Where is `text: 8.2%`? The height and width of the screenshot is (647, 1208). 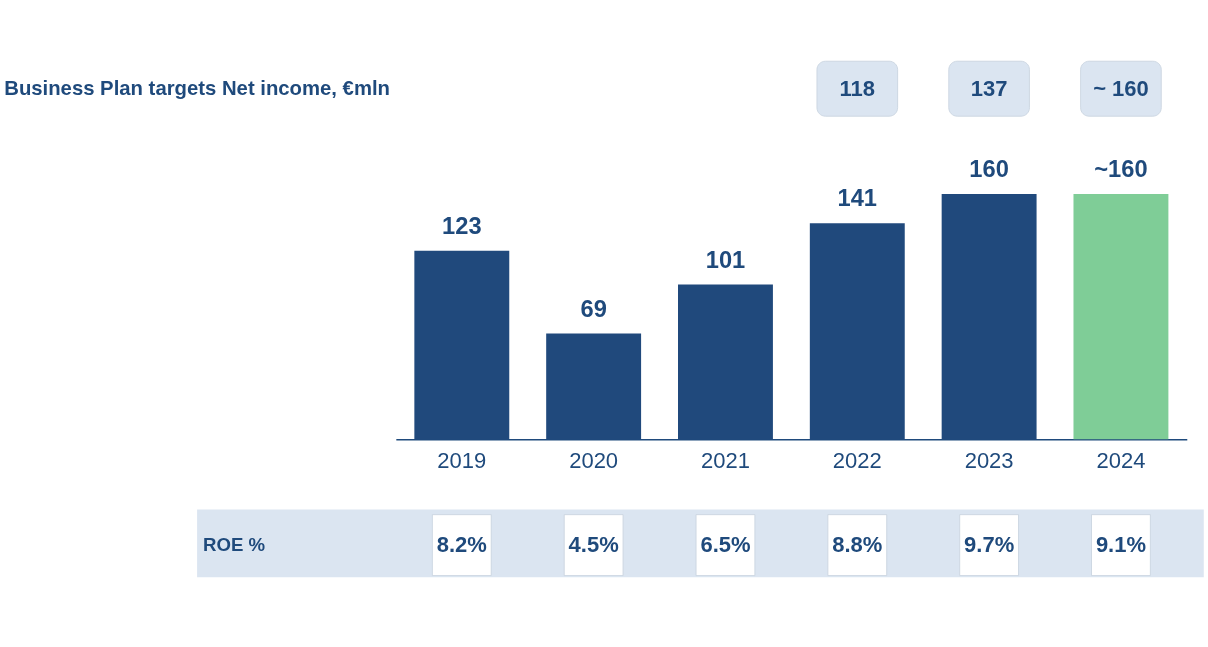
text: 8.2% is located at coordinates (461, 544).